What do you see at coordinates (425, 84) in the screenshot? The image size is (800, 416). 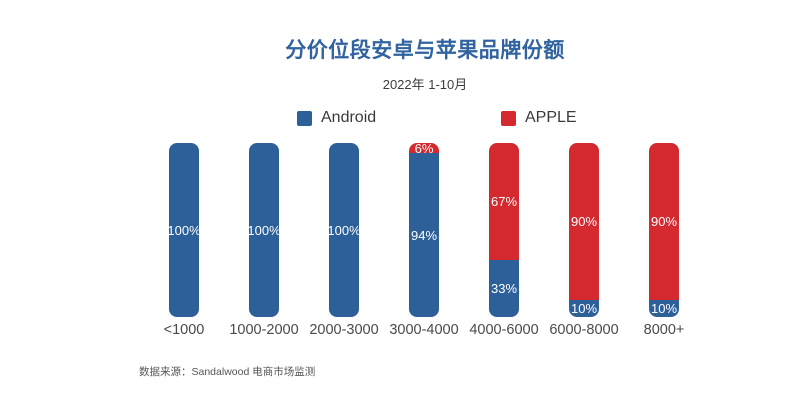 I see `chart-subtitle: 2022年 1-10月` at bounding box center [425, 84].